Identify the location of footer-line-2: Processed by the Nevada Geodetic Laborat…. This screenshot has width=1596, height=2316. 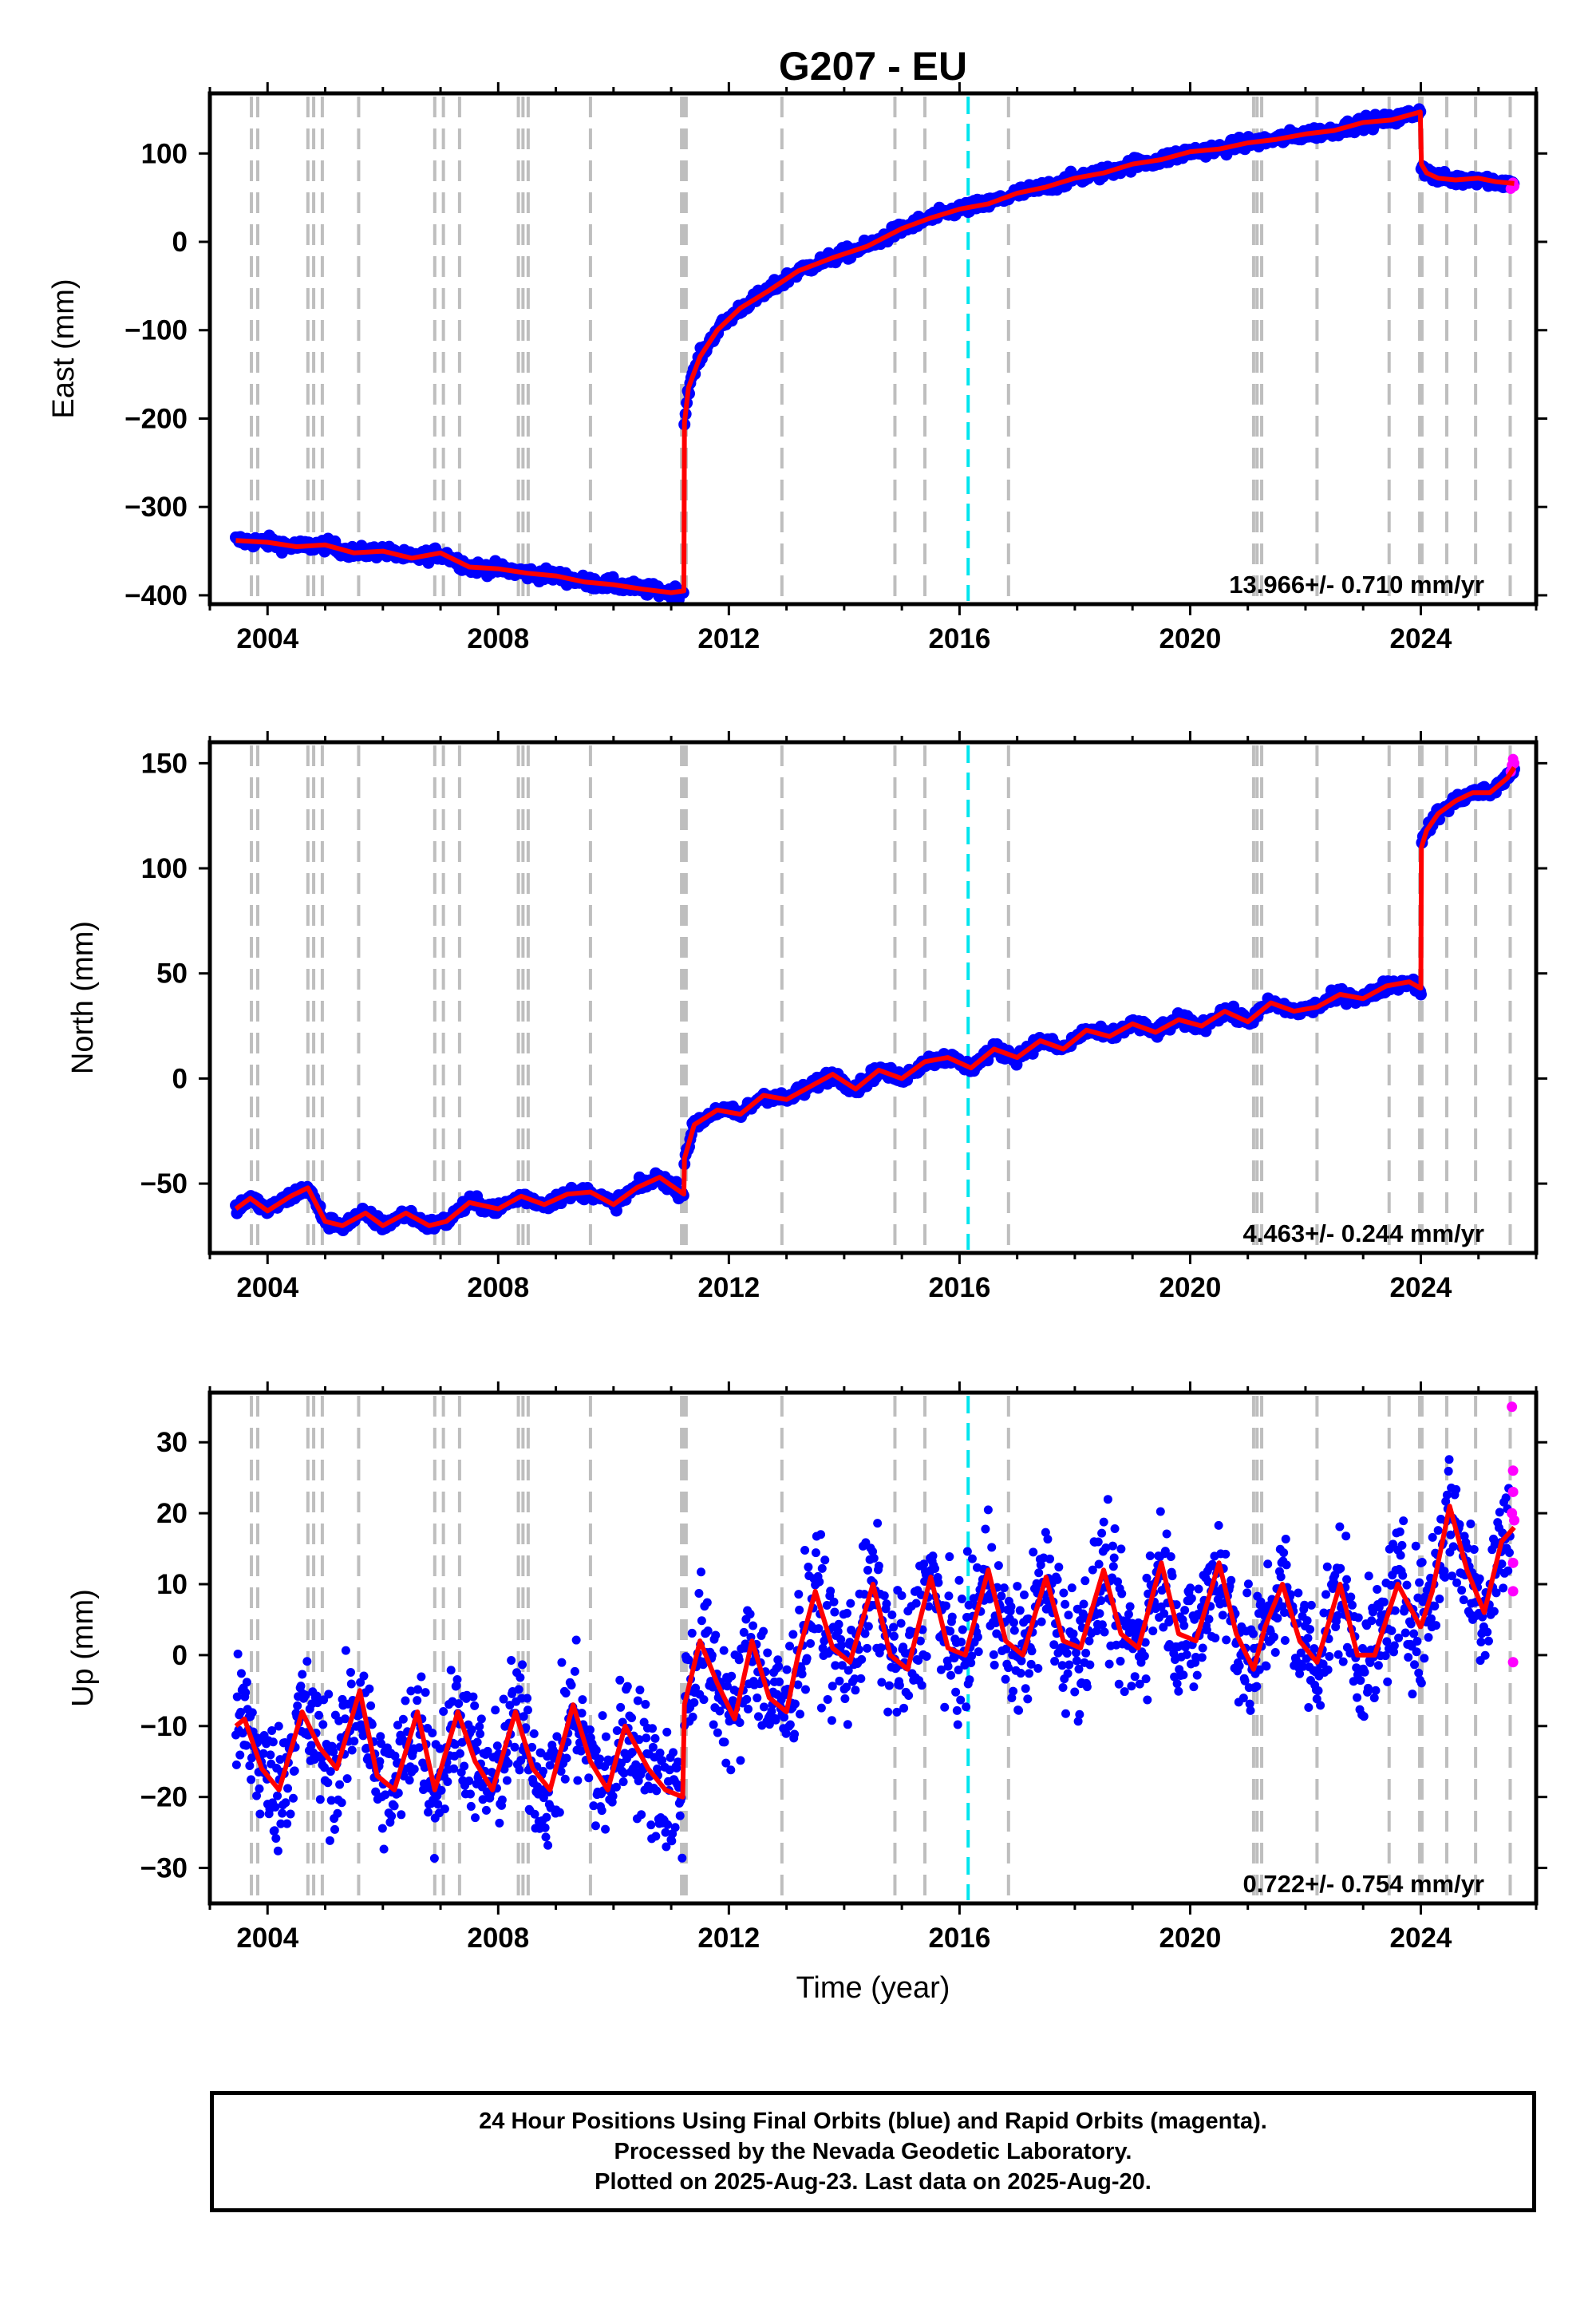
(873, 2151).